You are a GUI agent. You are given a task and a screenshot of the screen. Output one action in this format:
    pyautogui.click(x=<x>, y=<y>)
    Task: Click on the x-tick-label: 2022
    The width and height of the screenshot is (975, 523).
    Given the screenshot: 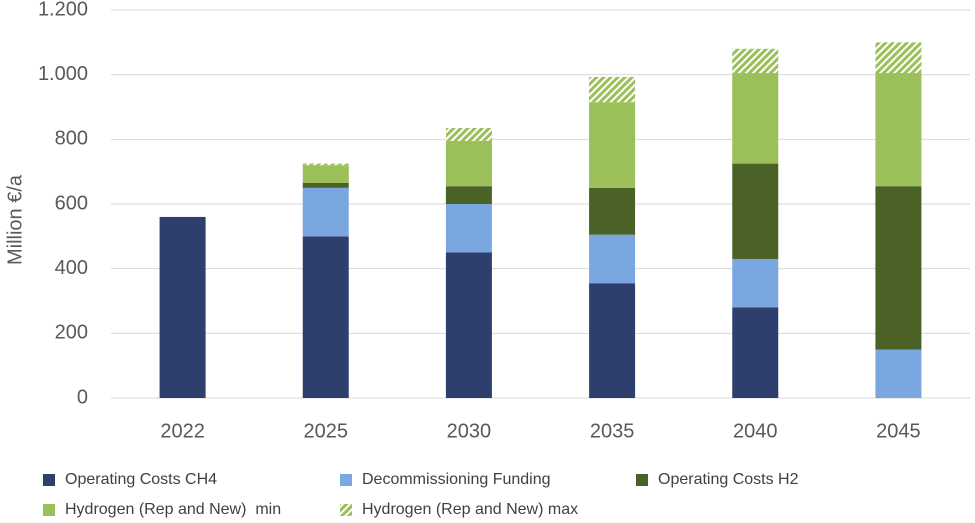 What is the action you would take?
    pyautogui.click(x=182, y=431)
    